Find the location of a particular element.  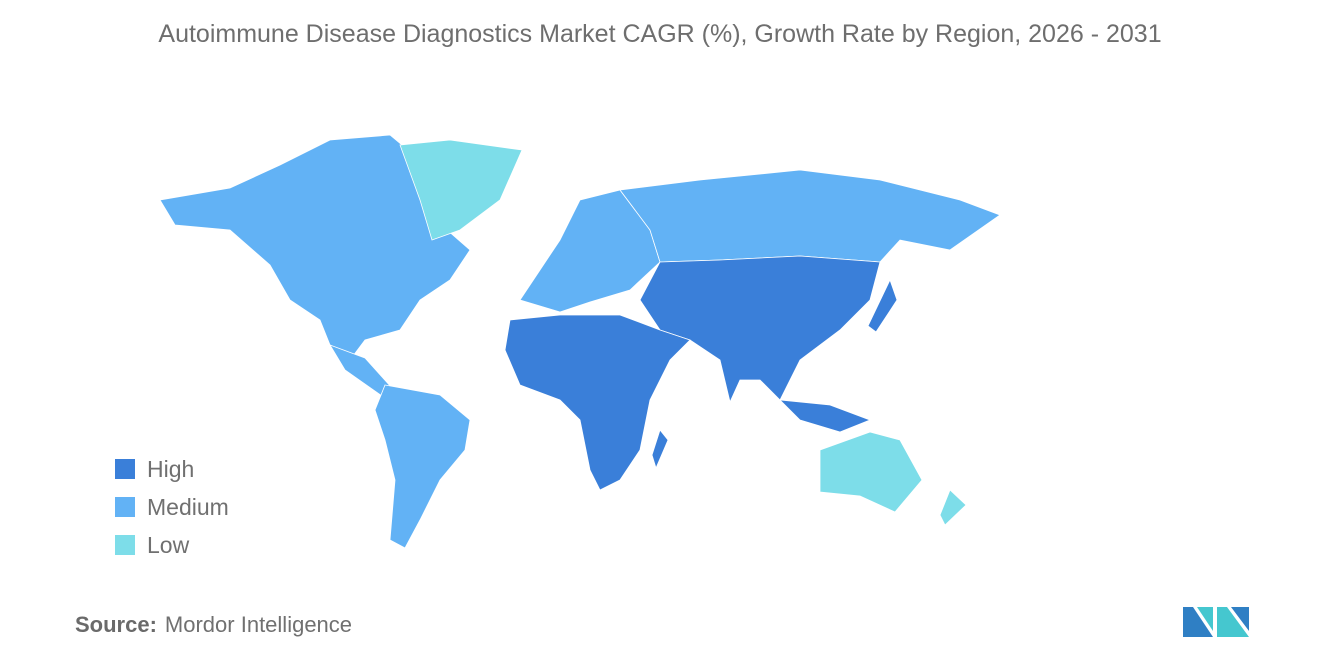

legend-swatch-medium is located at coordinates (125, 507).